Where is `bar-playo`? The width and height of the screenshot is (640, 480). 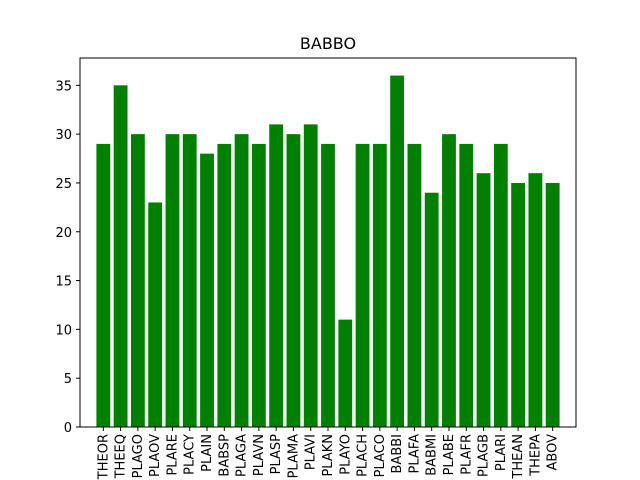 bar-playo is located at coordinates (345, 373).